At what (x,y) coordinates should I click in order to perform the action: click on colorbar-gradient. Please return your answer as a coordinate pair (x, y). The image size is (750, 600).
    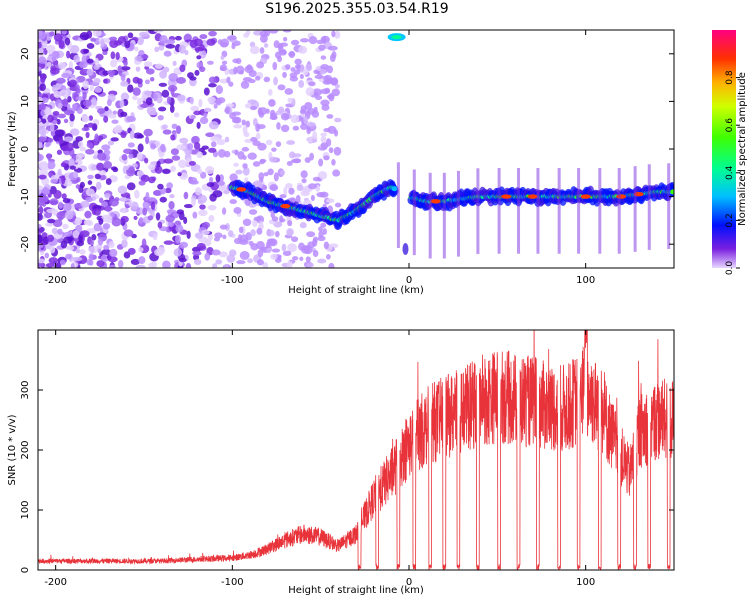
    Looking at the image, I should click on (724, 149).